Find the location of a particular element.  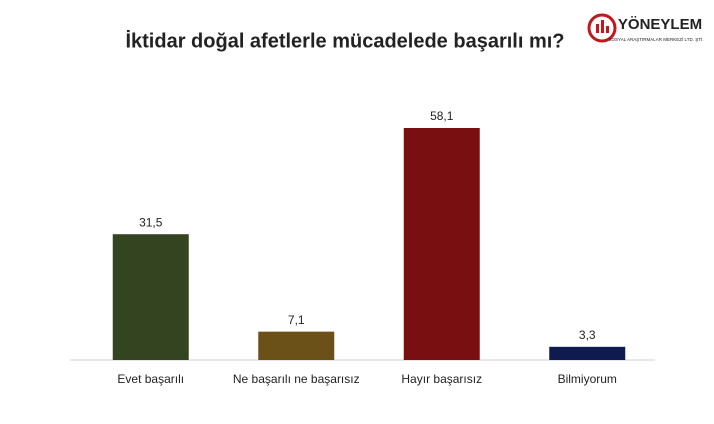

value-label: 31,5 is located at coordinates (151, 222).